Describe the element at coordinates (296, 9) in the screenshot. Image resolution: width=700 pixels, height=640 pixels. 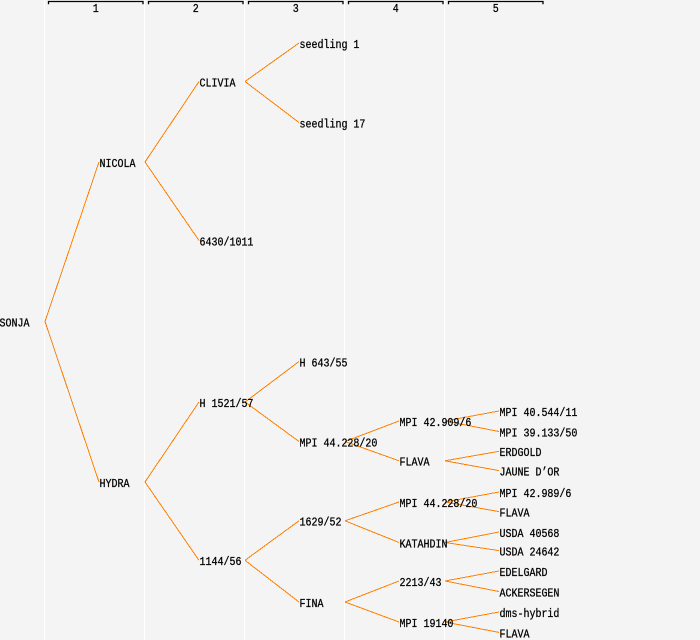
I see `svg-text: 3` at that location.